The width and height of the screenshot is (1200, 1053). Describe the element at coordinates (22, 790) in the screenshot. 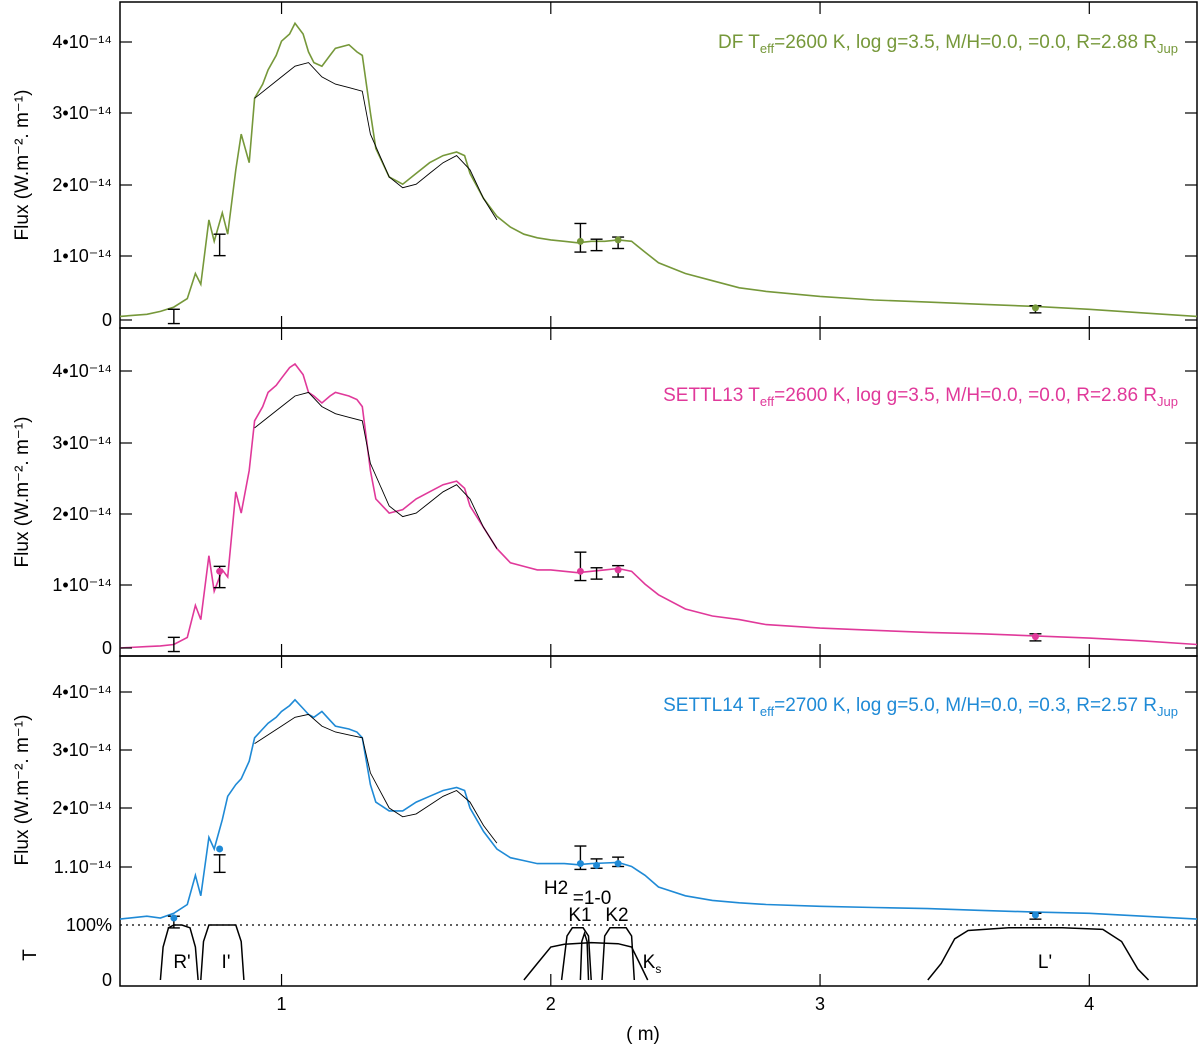

I see `bottom-y-axis-title: Flux (W.m⁻². m⁻¹)` at that location.